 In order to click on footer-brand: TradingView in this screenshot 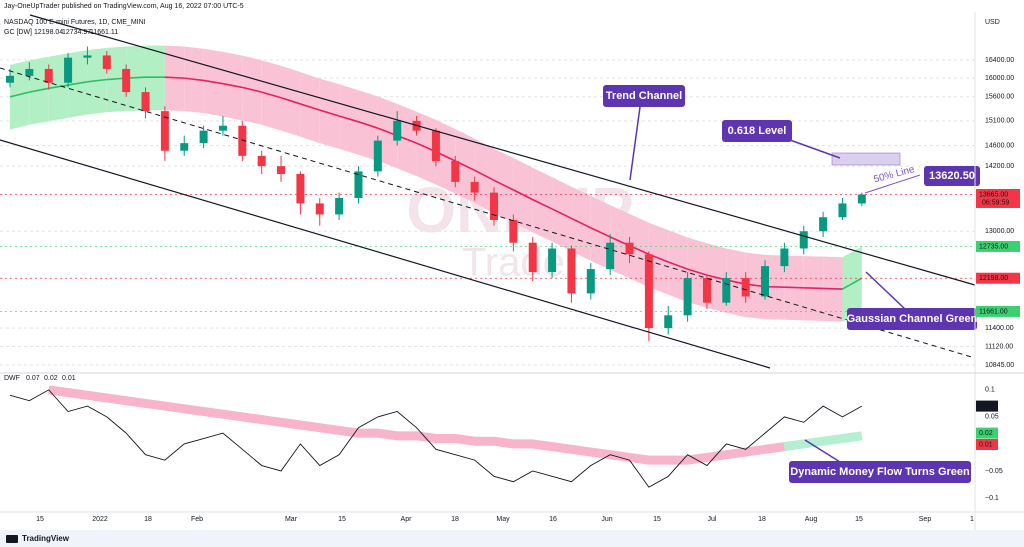, I will do `click(46, 538)`.